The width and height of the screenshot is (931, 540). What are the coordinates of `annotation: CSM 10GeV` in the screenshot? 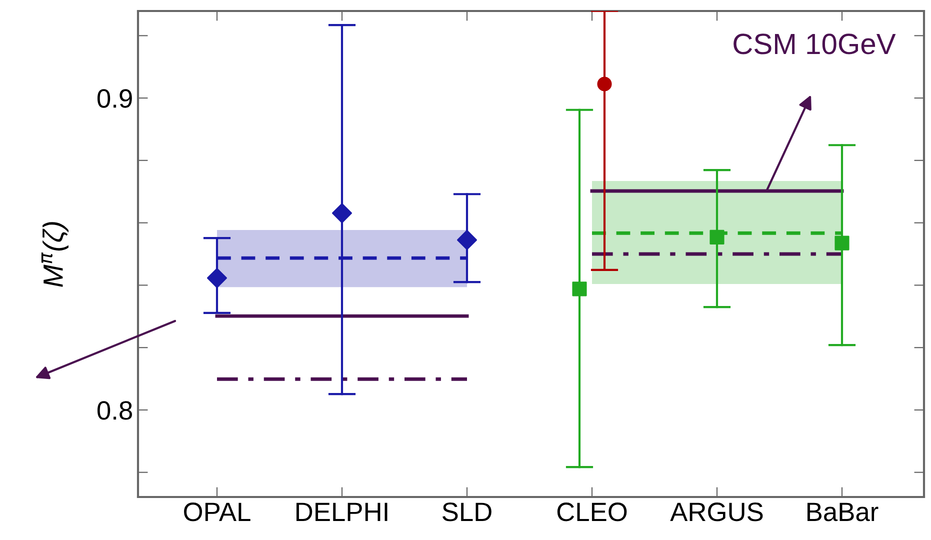 It's located at (815, 44).